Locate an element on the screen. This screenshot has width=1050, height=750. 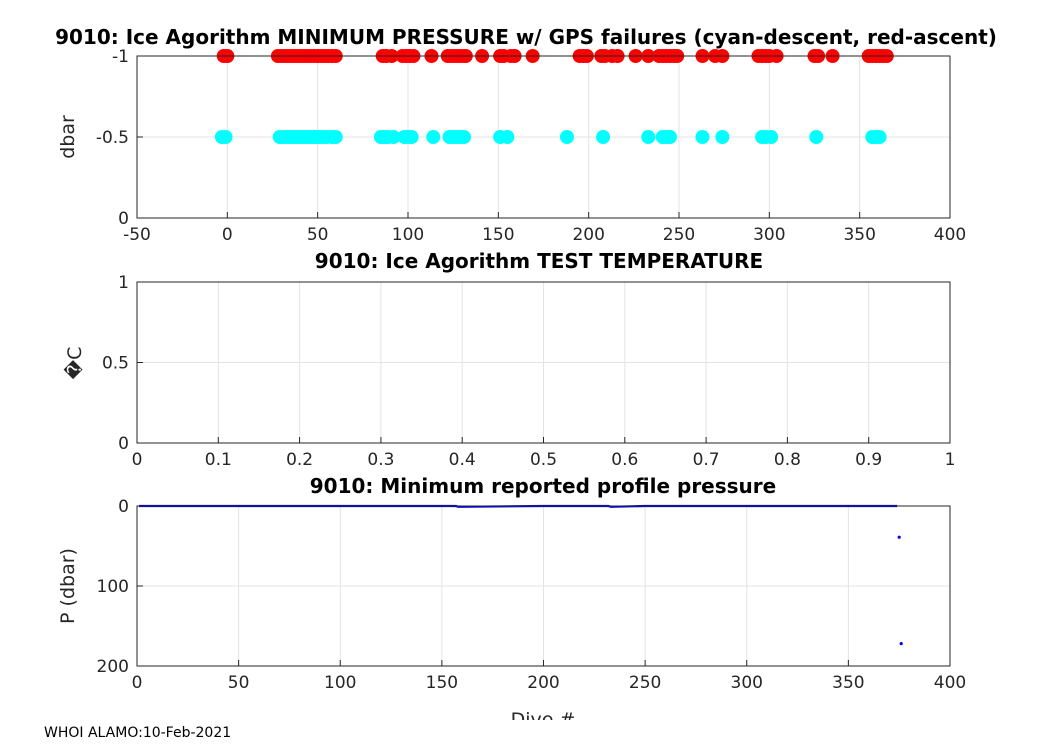
x-tick-label: 0.7 is located at coordinates (706, 460).